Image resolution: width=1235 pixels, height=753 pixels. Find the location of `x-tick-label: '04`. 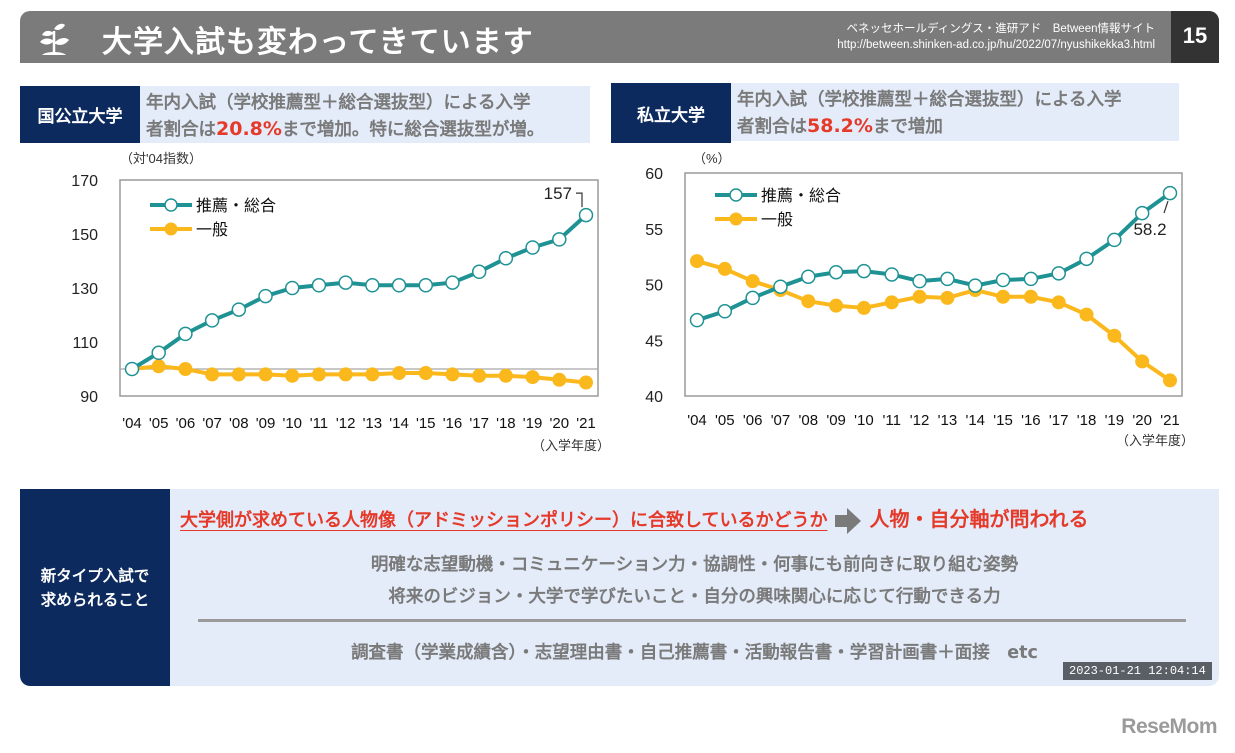

x-tick-label: '04 is located at coordinates (697, 420).